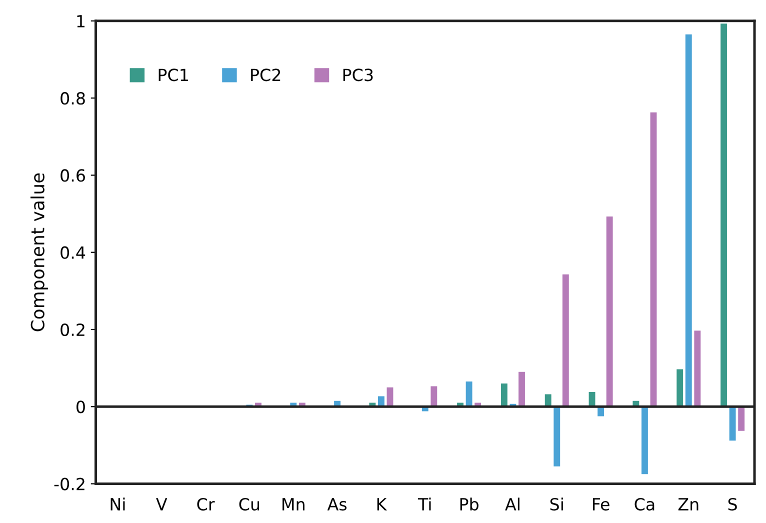 The width and height of the screenshot is (766, 523). I want to click on x-tick-label: Si, so click(556, 504).